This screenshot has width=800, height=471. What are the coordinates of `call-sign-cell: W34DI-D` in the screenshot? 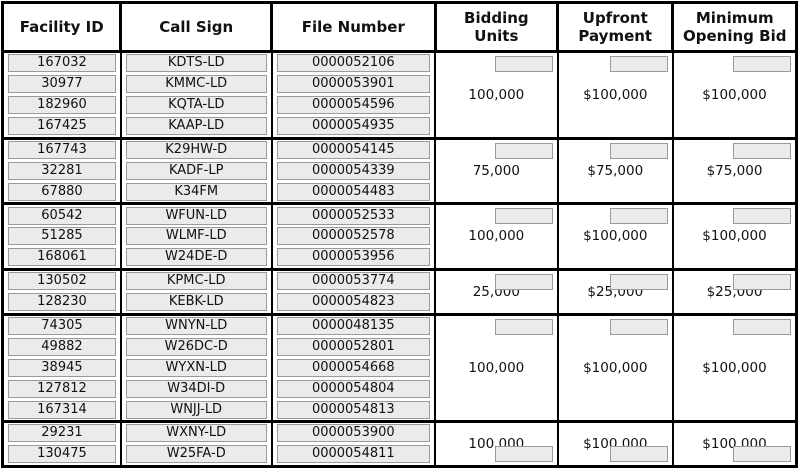 It's located at (196, 389).